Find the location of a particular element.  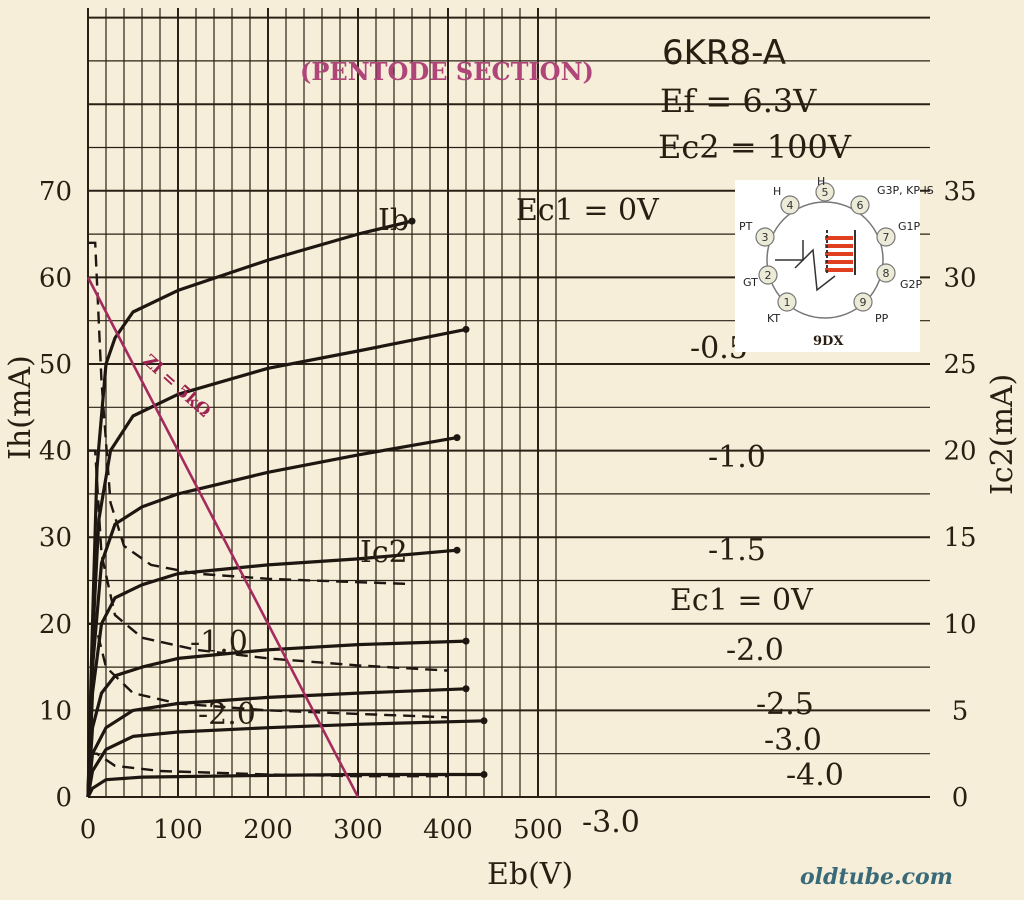

pin-label: PT is located at coordinates (746, 226).